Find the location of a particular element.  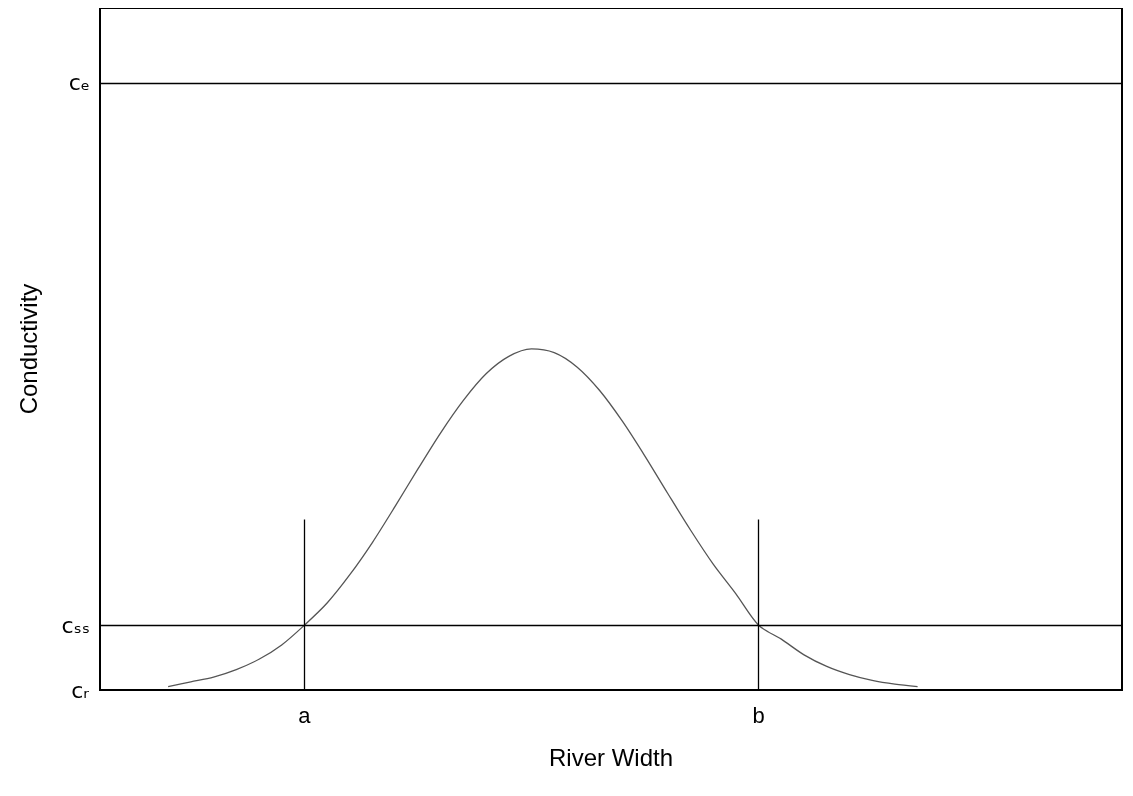

y-axis-title: Conductivity is located at coordinates (28, 349).